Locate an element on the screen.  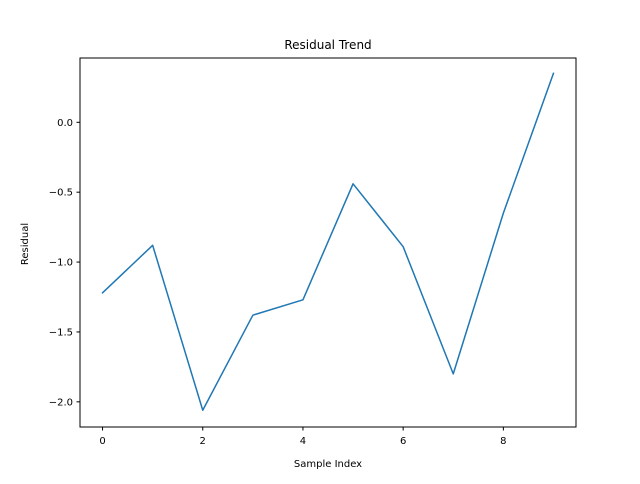
x-tick-label: 2 is located at coordinates (203, 441).